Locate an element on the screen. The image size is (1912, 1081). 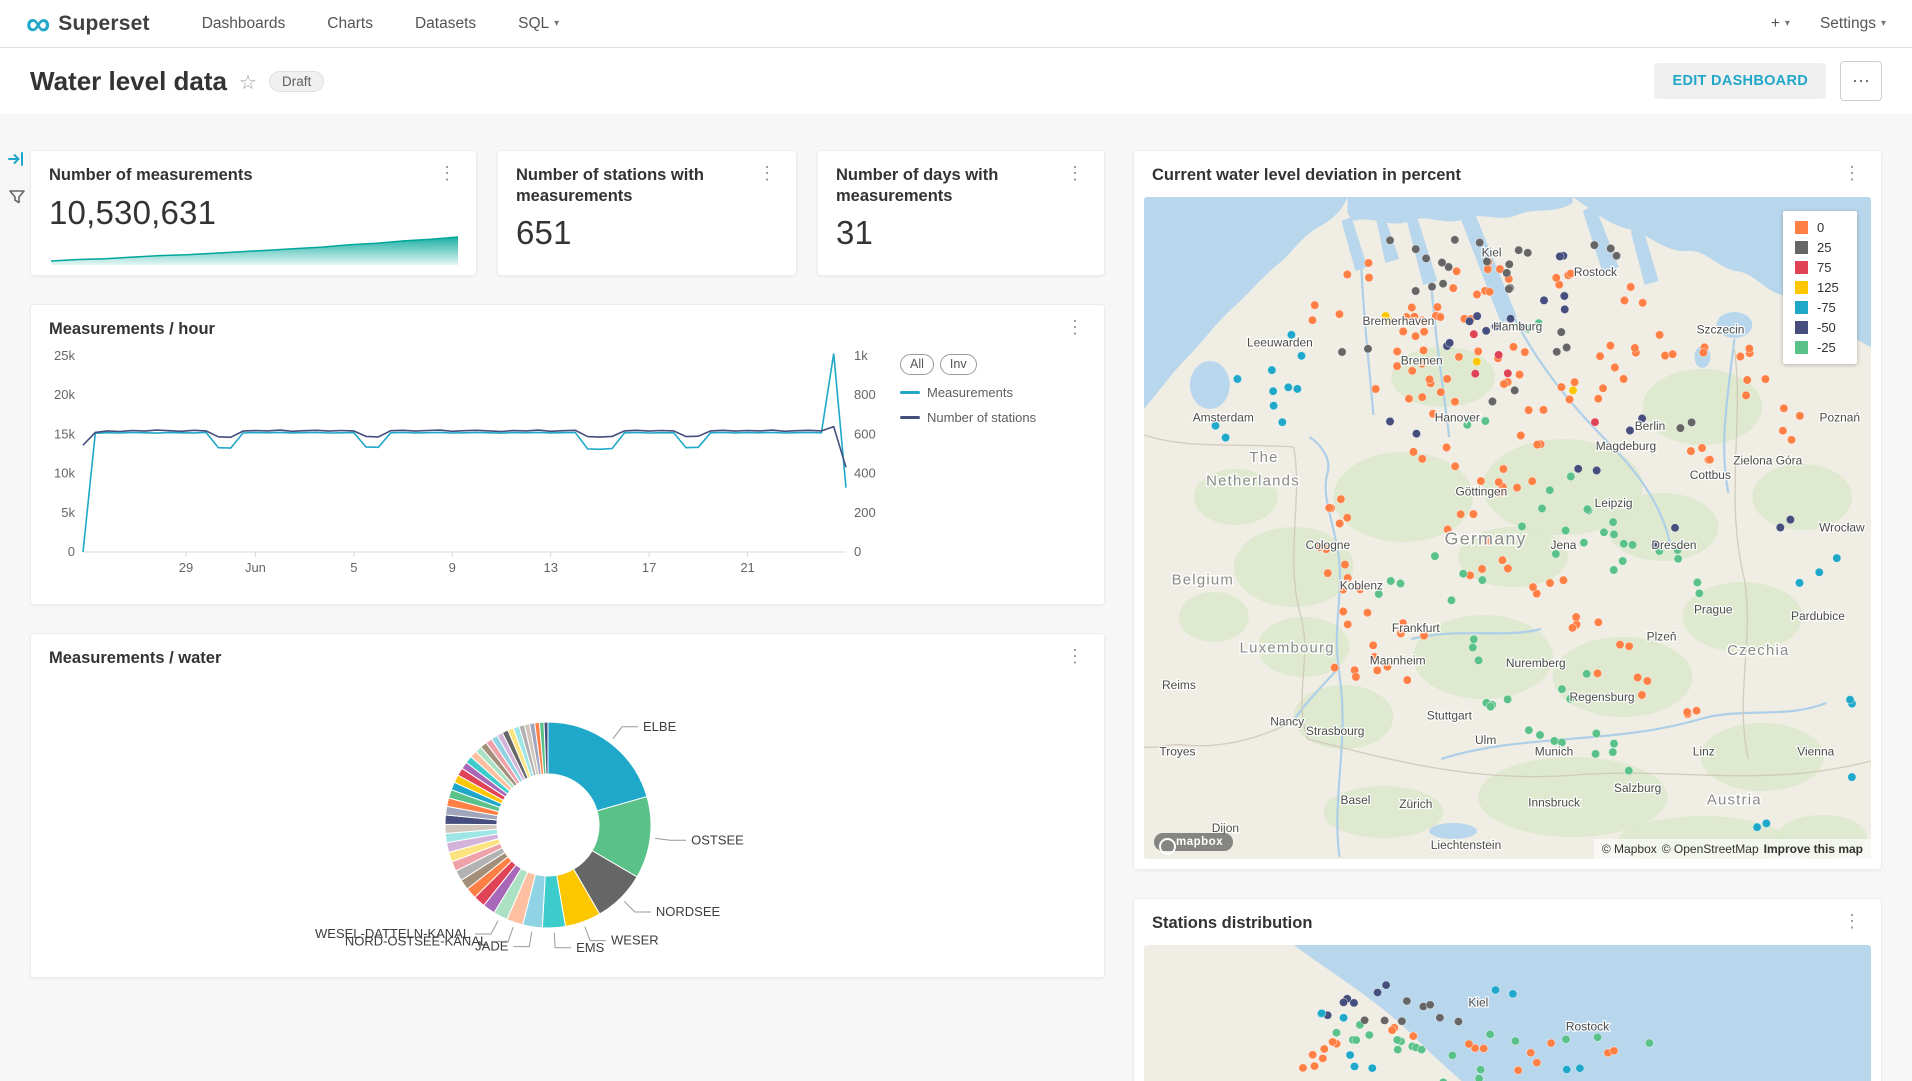
svg-text: 600 is located at coordinates (865, 433).